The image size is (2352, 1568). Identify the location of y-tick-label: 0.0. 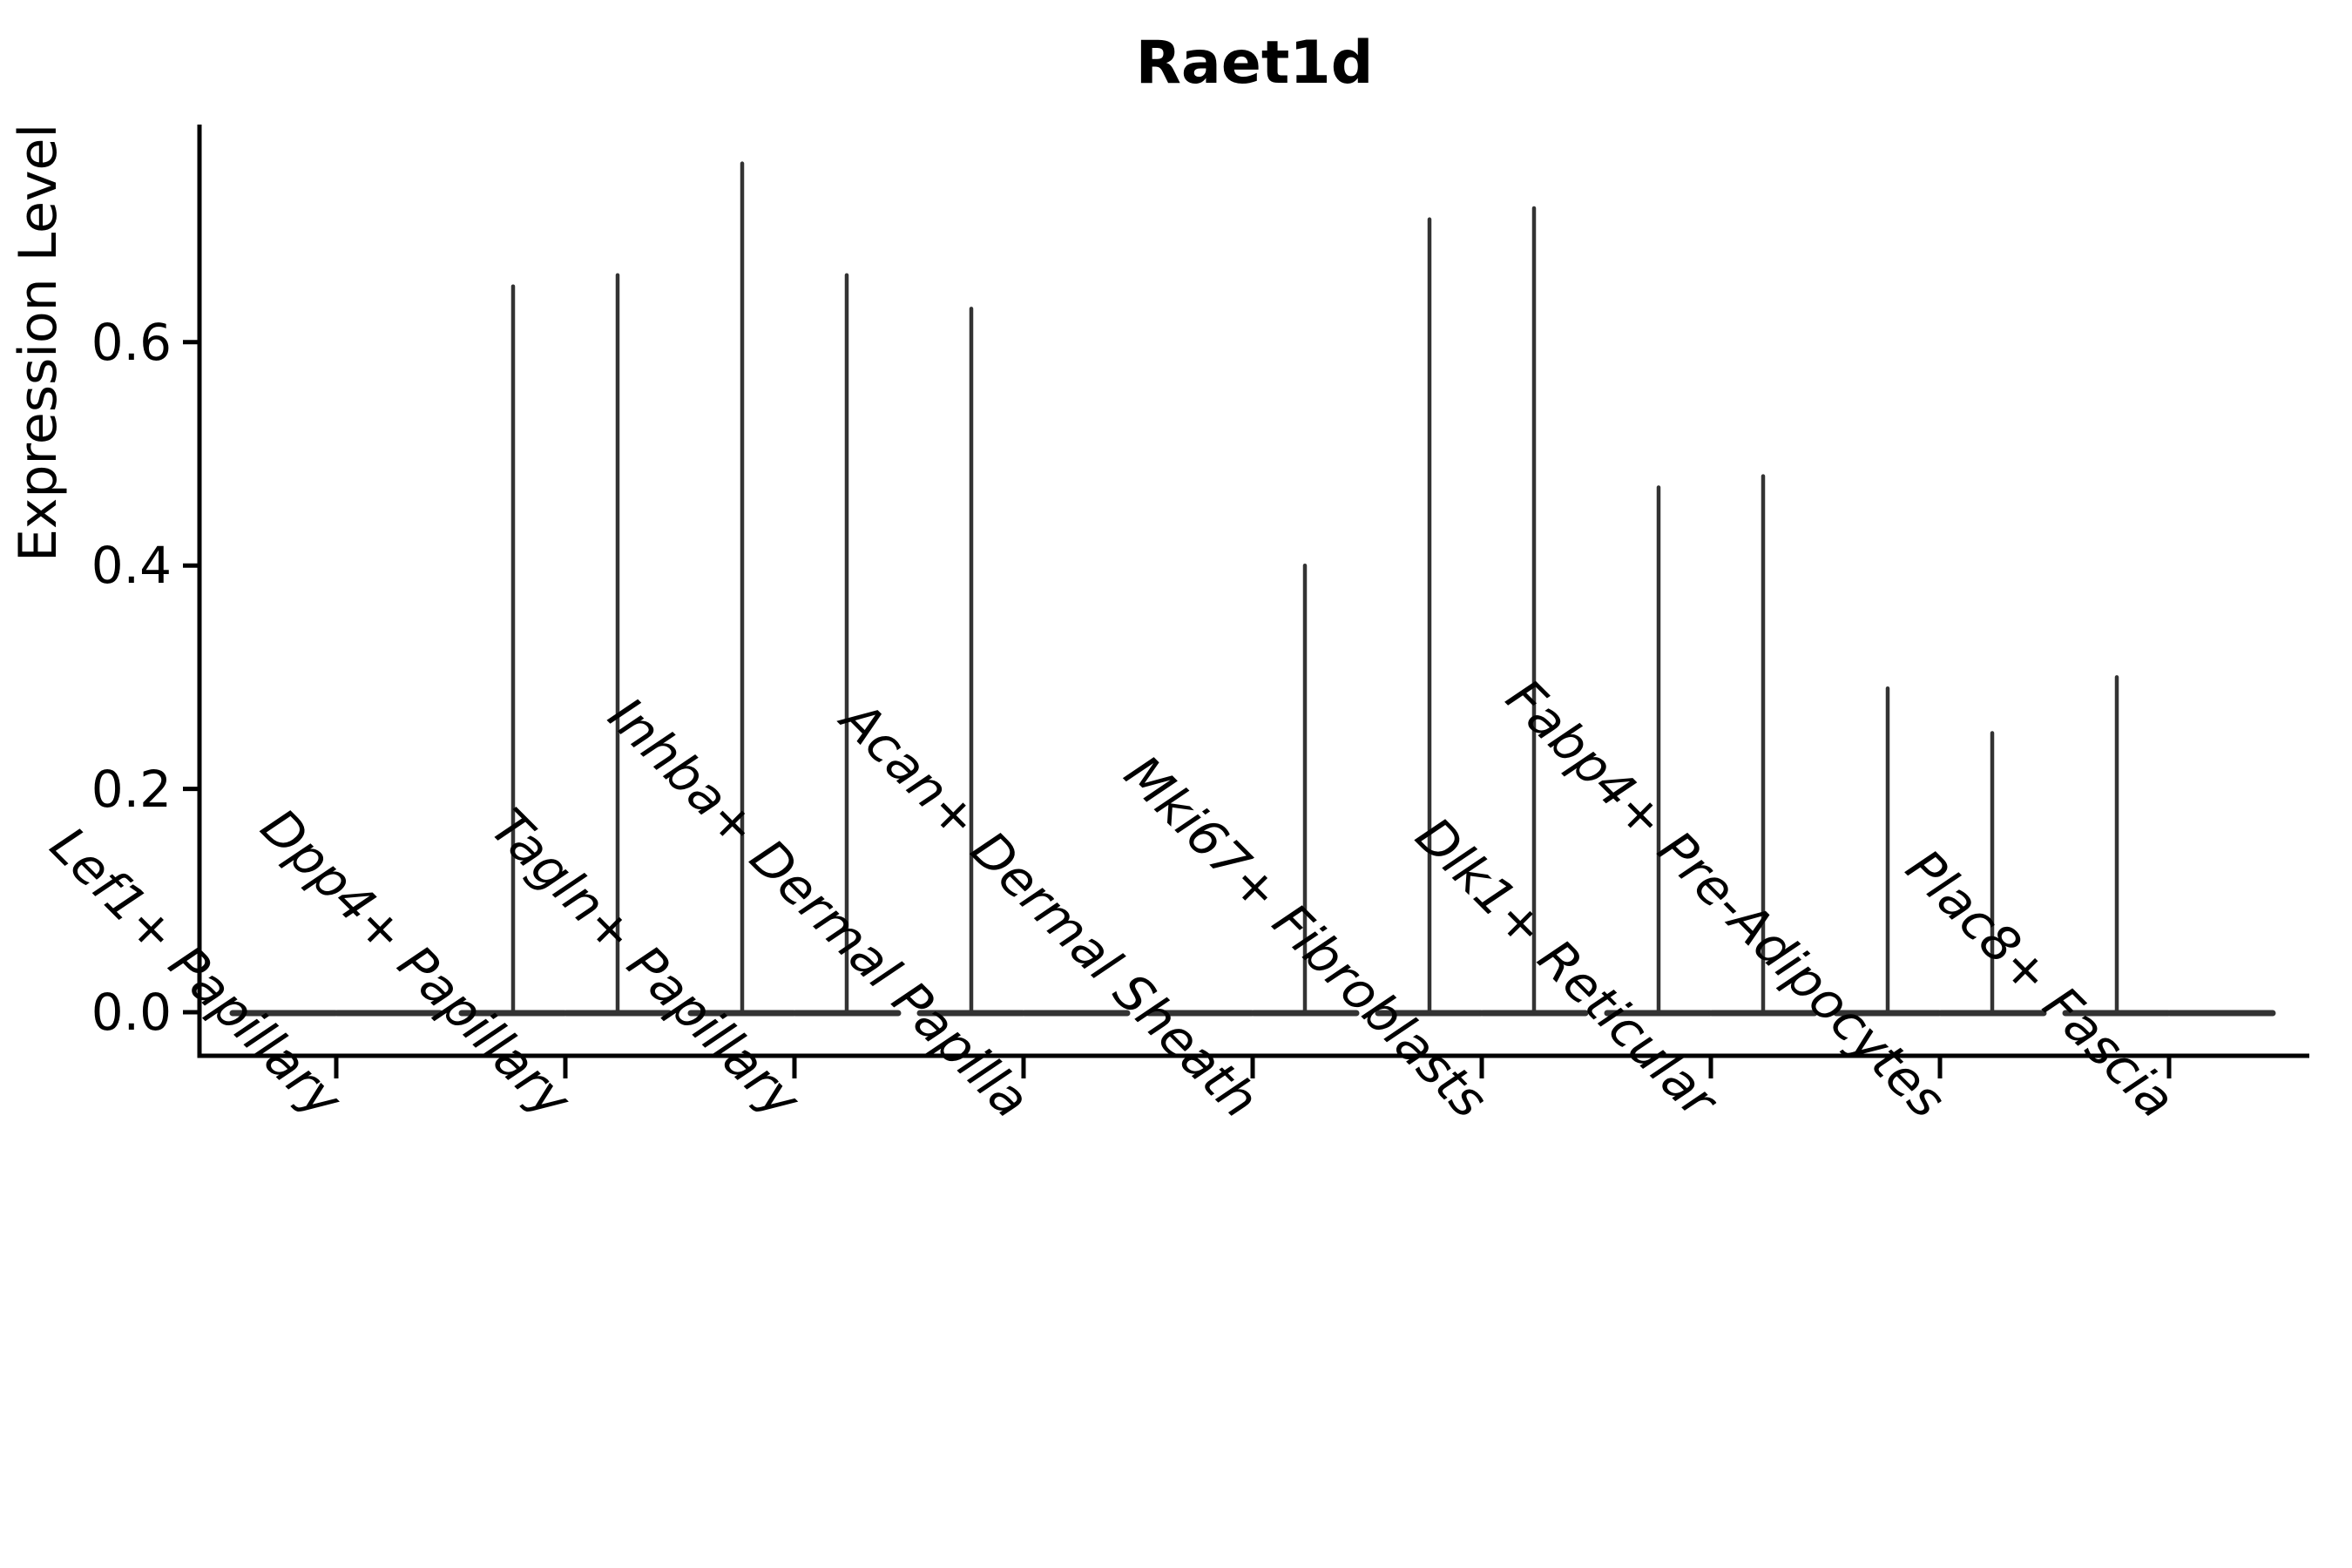
(131, 1013).